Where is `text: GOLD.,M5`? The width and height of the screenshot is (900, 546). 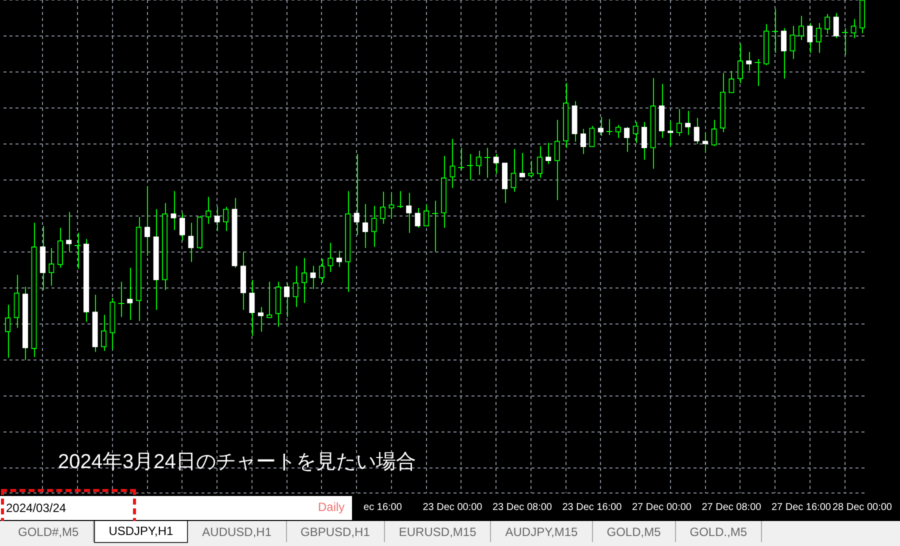
text: GOLD.,M5 is located at coordinates (719, 531).